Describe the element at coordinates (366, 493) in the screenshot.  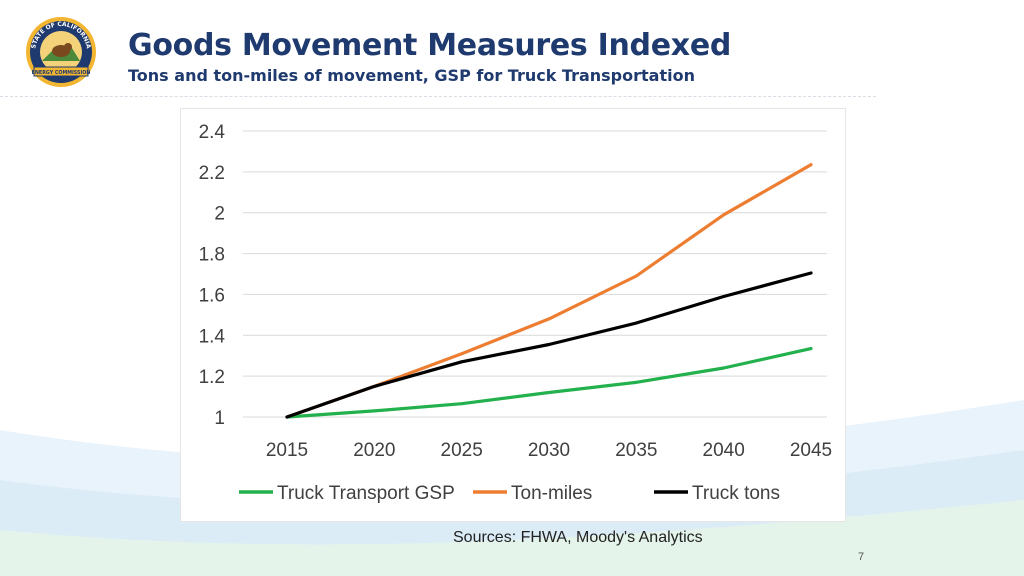
I see `legend-label: Truck Transport GSP` at that location.